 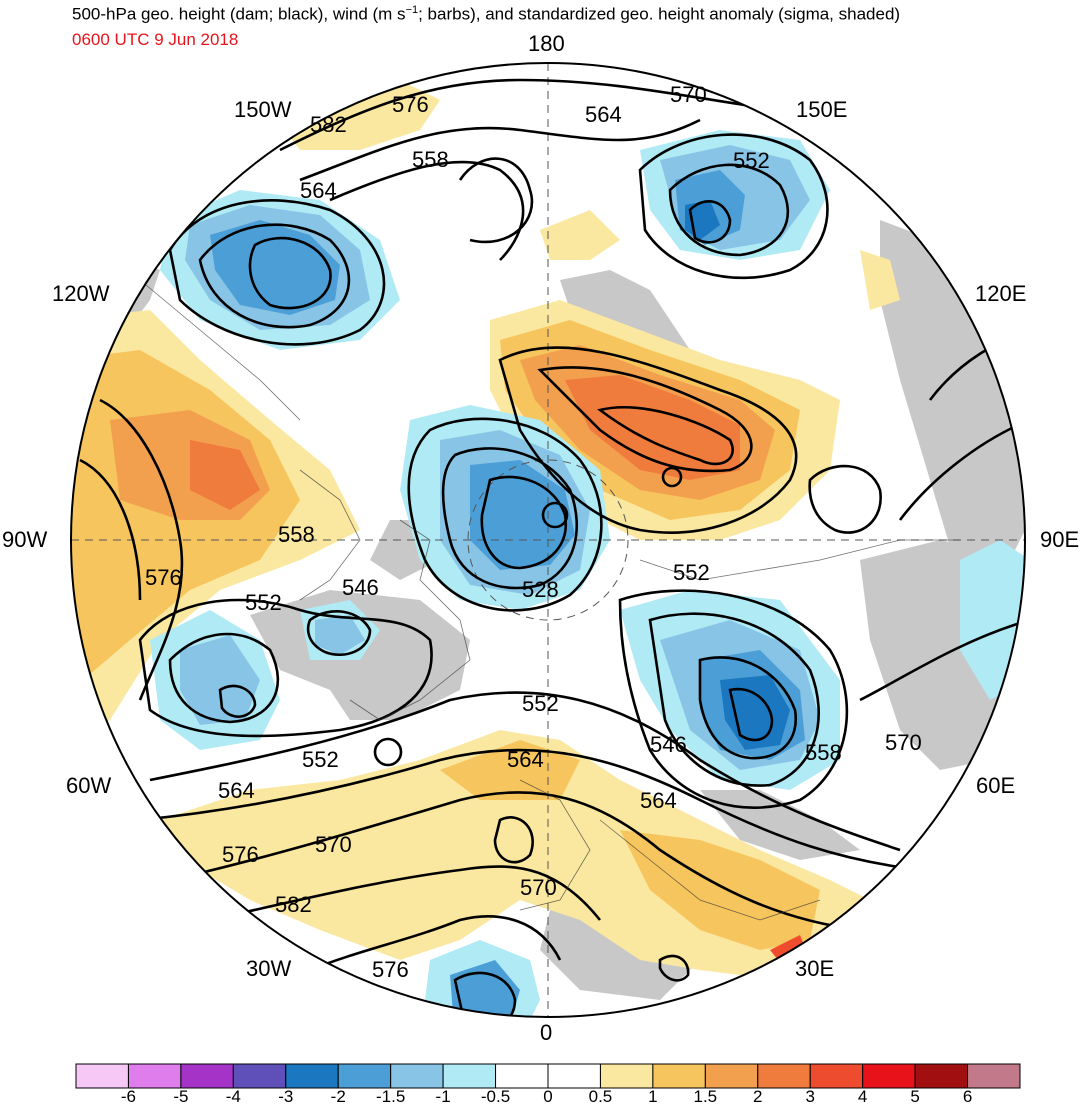 I want to click on colorbar-tick-label: -1, so click(x=443, y=1096).